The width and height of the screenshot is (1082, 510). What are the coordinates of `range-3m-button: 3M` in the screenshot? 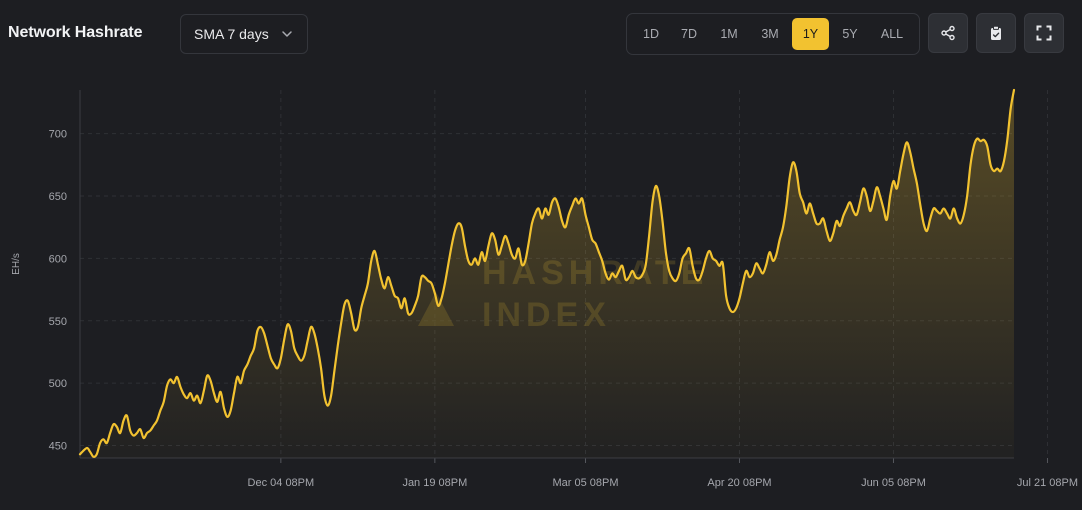 It's located at (770, 34).